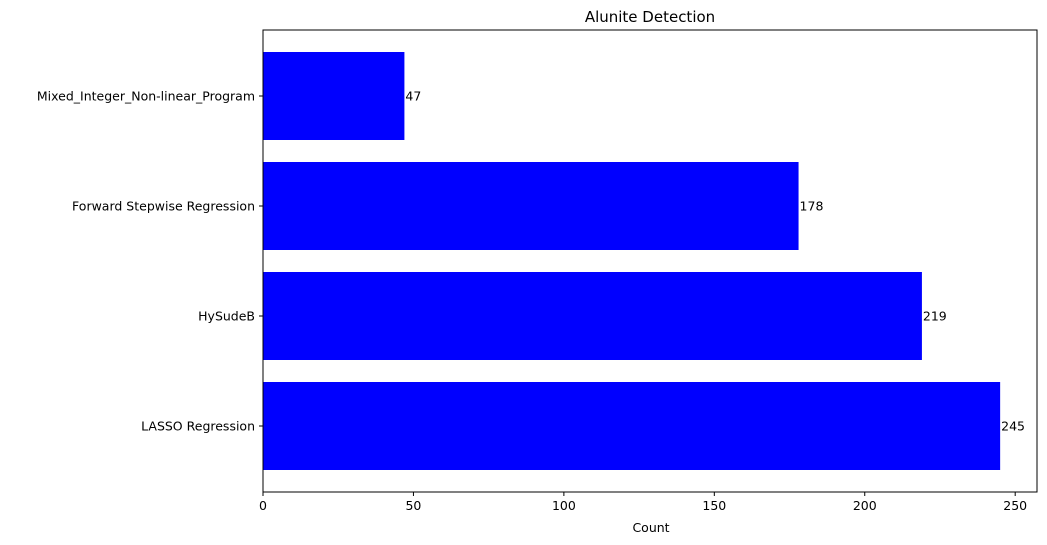 The width and height of the screenshot is (1047, 545). What do you see at coordinates (146, 96) in the screenshot?
I see `y-tick-label-3: Mixed_Integer_Non-linear_Program` at bounding box center [146, 96].